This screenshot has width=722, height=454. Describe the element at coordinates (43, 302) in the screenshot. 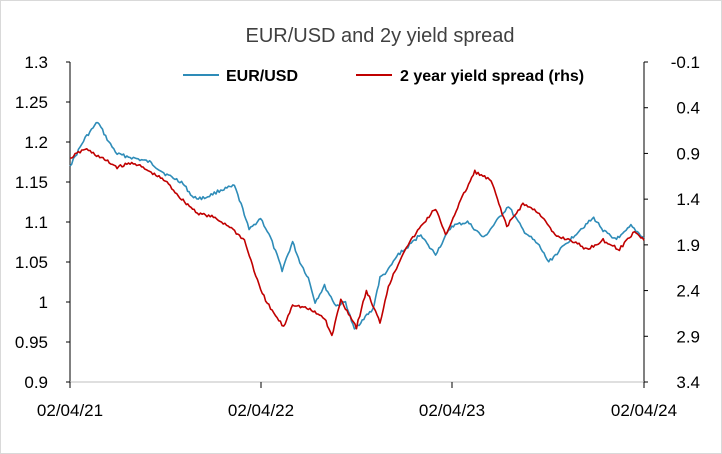

I see `left-tick-label-6: 1` at that location.